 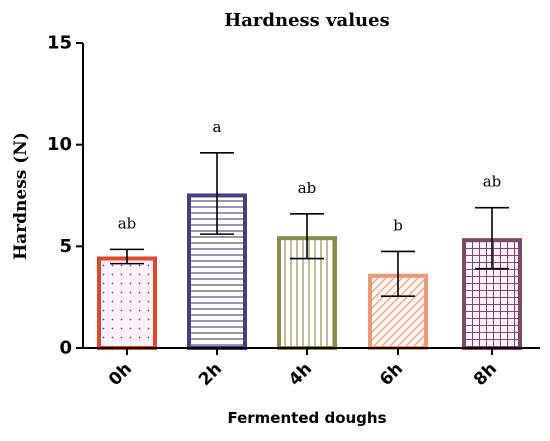 I want to click on significance-label-4h: ab, so click(x=307, y=188).